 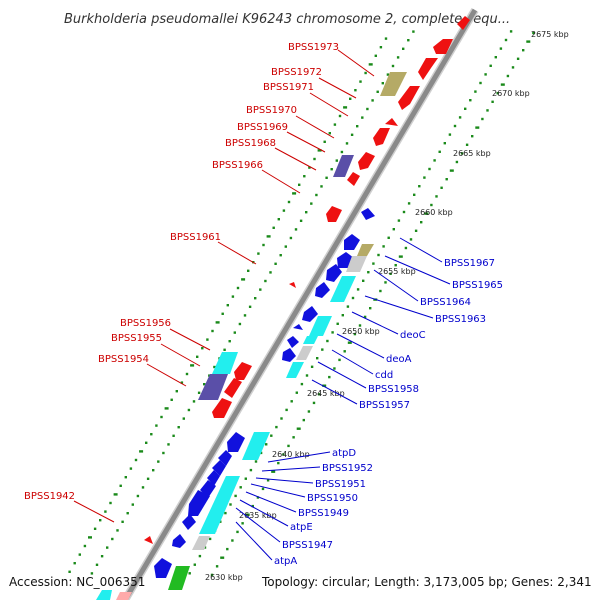 I want to click on gene-label-bpss1952: BPSS1952, so click(x=347, y=468).